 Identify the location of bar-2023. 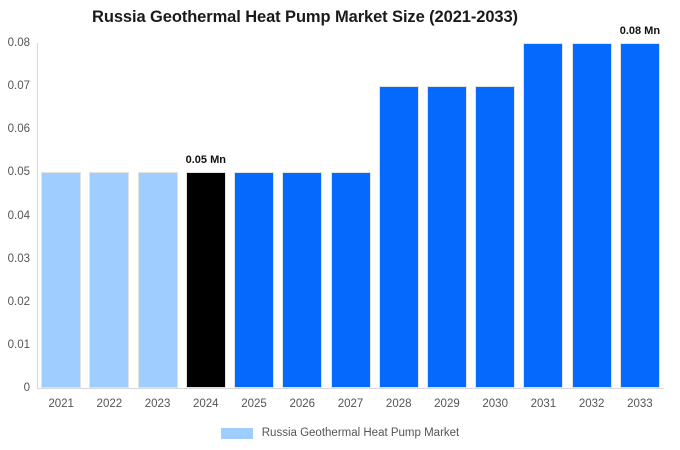
(157, 280).